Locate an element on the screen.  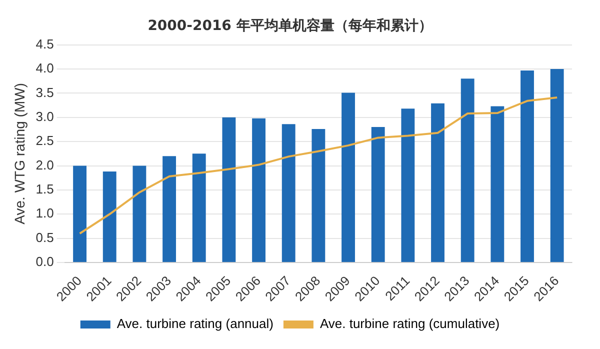
y-tick-label: 0.5 is located at coordinates (45, 237).